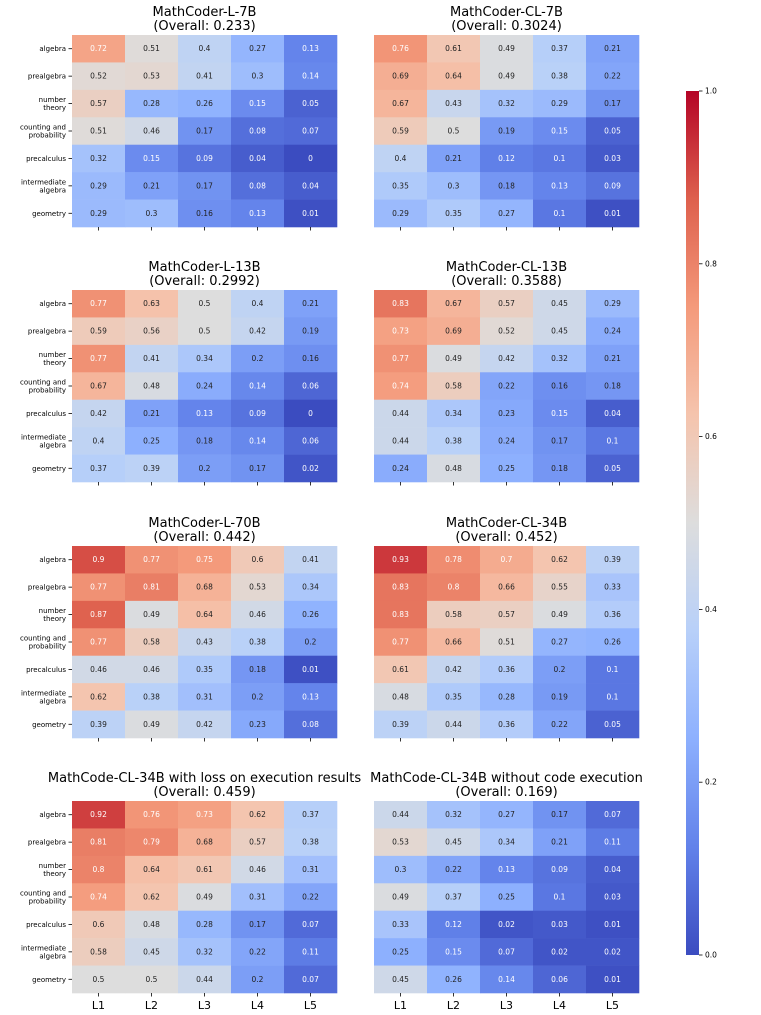 This screenshot has width=761, height=1015. I want to click on cell-value-label: 0.66, so click(506, 587).